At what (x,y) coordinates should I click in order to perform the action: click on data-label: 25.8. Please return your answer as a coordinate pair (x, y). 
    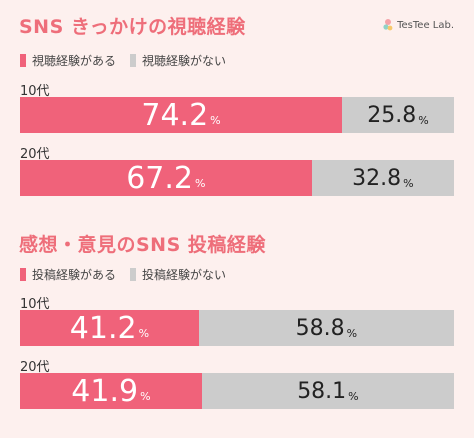
    Looking at the image, I should click on (392, 115).